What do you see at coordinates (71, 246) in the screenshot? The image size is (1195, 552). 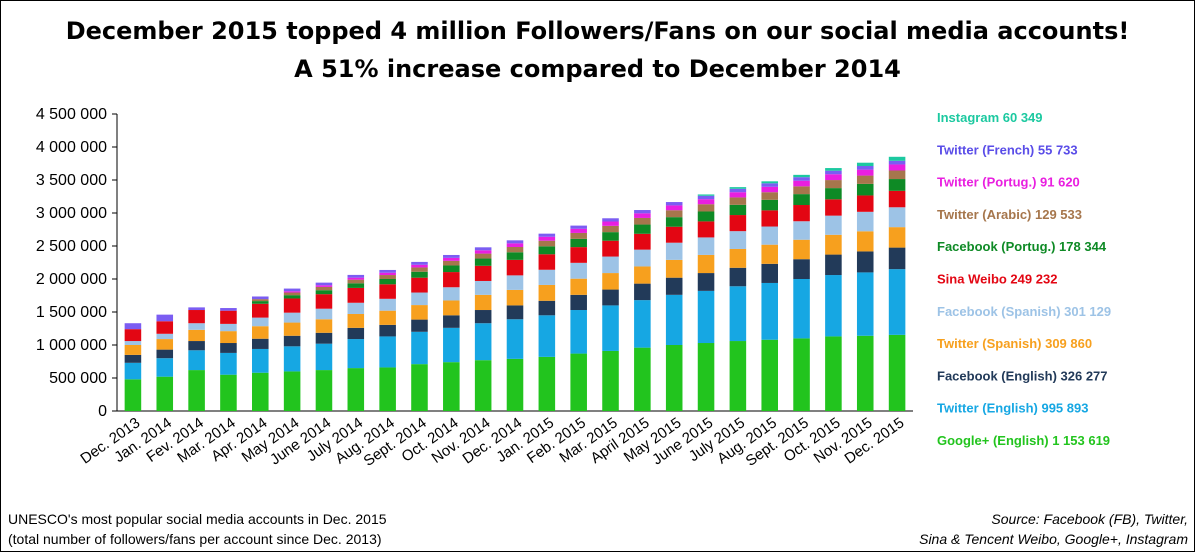 I see `y-tick-label: 2 500 000` at bounding box center [71, 246].